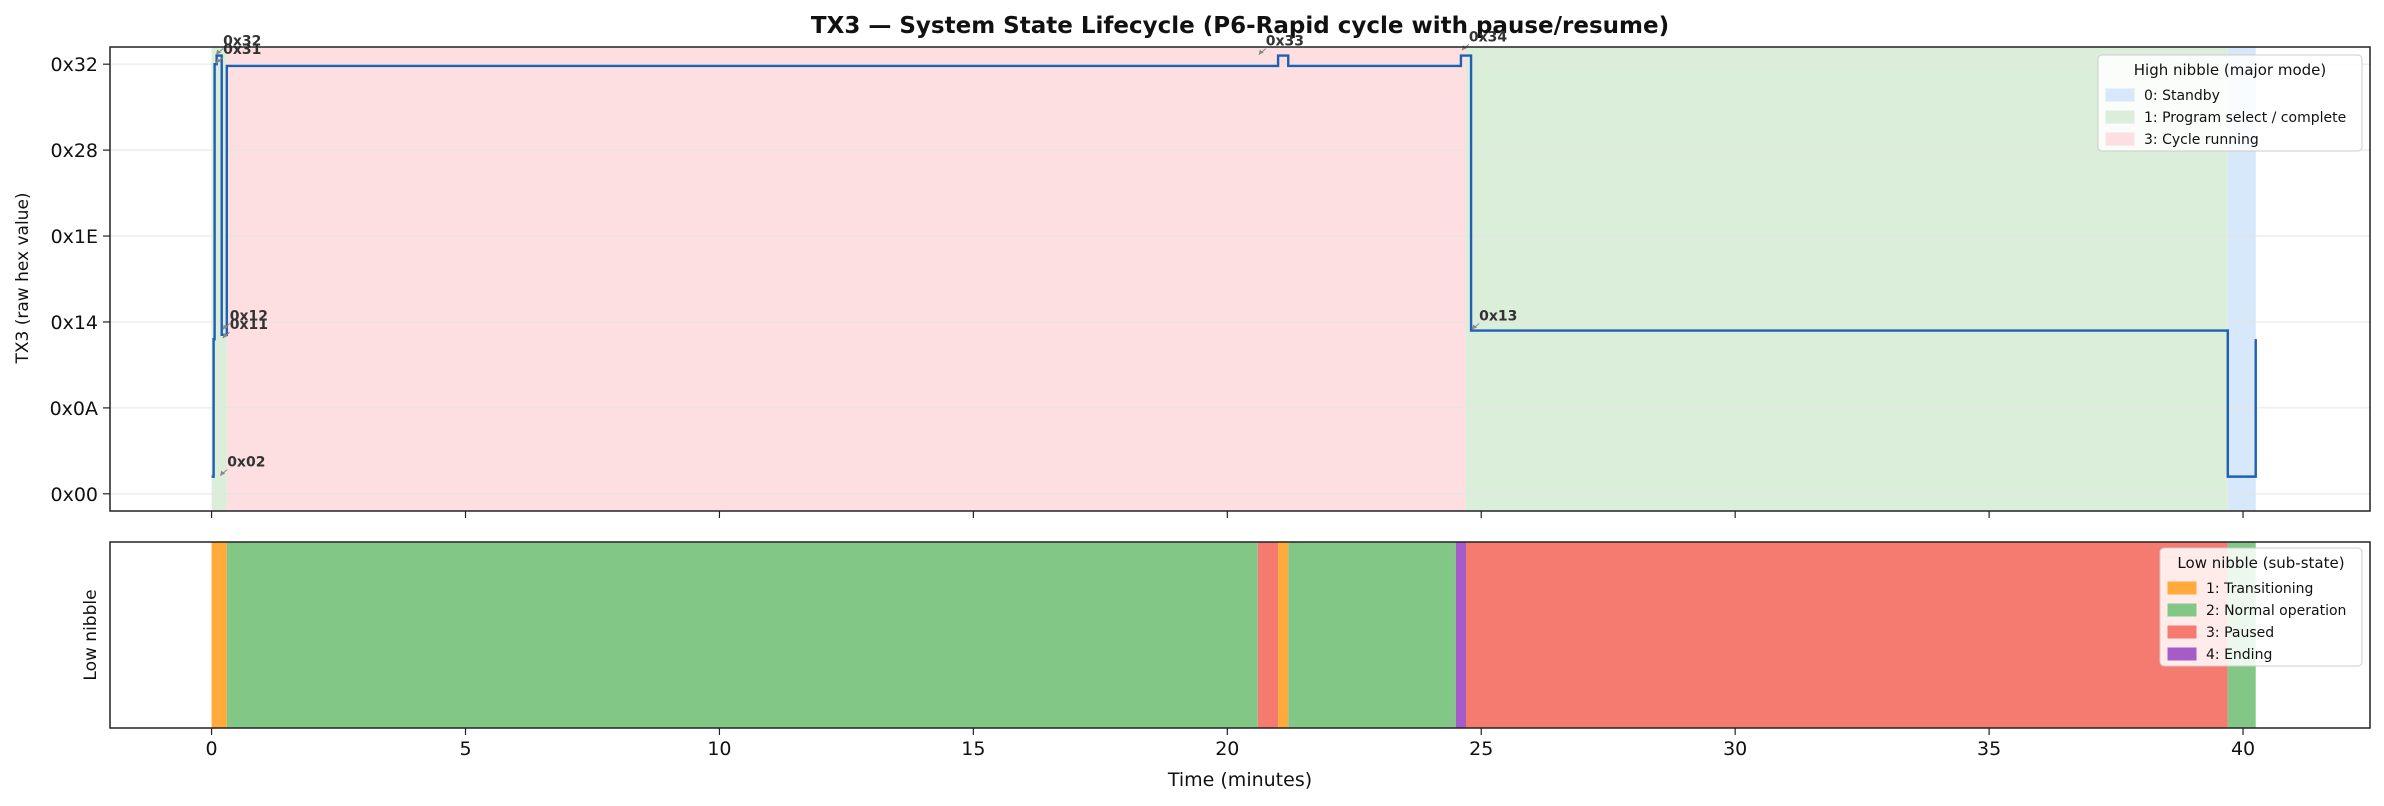 Image resolution: width=2384 pixels, height=806 pixels. Describe the element at coordinates (1488, 37) in the screenshot. I see `annotation-label-6: 0x34` at that location.